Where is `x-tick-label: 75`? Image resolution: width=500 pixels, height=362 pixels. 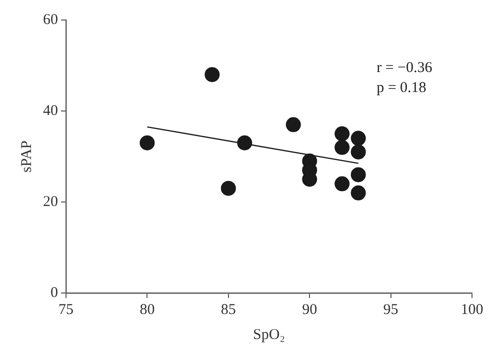 x-tick-label: 75 is located at coordinates (66, 310).